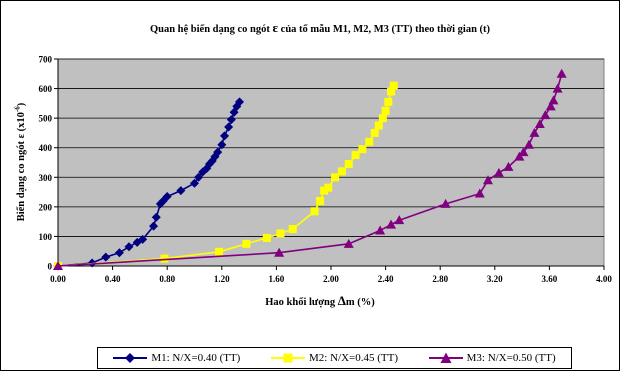 The width and height of the screenshot is (620, 371). Describe the element at coordinates (222, 279) in the screenshot. I see `x-tick-label: 1.20` at that location.